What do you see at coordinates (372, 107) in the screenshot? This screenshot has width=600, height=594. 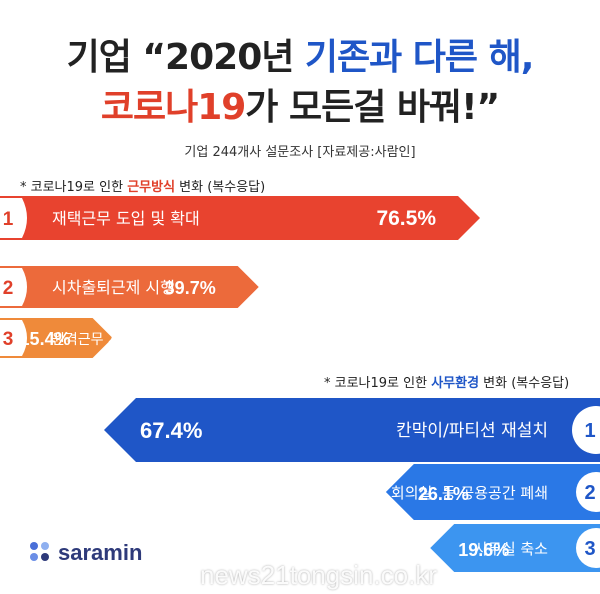 I see `headline-suffix: 가 모든걸 바꿔!”` at bounding box center [372, 107].